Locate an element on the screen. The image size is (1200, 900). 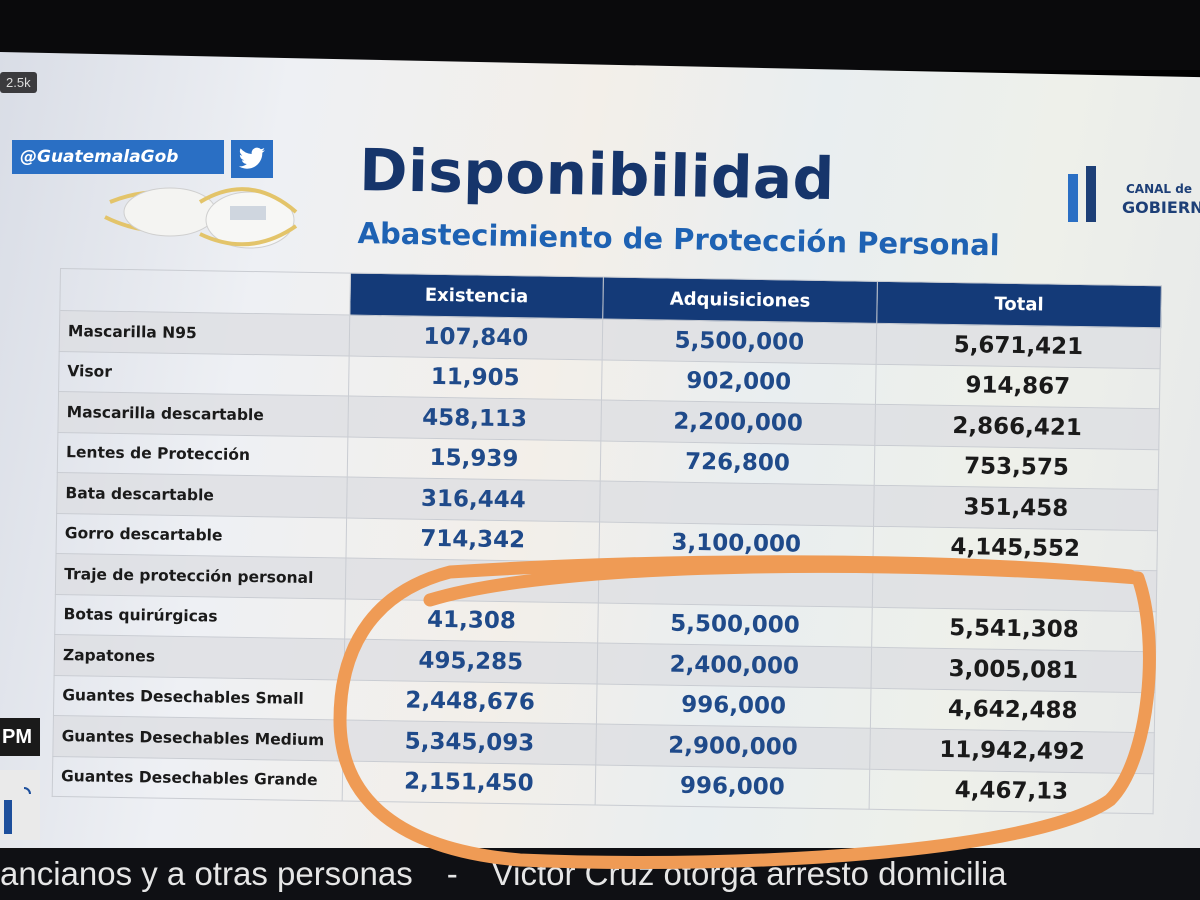
row-item-name: Traje de protección personal is located at coordinates (200, 576).